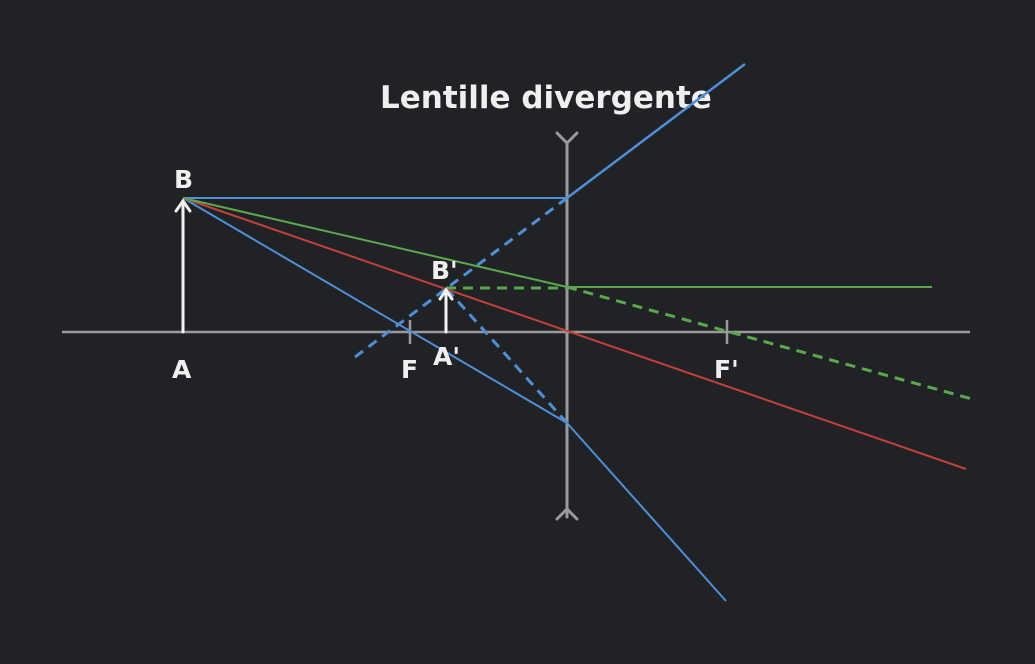  I want to click on label-b-prime: B', so click(444, 270).